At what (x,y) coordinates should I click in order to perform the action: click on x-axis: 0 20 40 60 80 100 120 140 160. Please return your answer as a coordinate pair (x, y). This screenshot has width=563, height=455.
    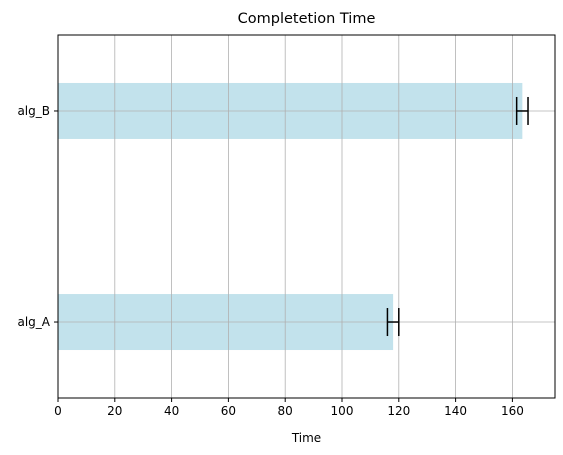
    Looking at the image, I should click on (289, 408).